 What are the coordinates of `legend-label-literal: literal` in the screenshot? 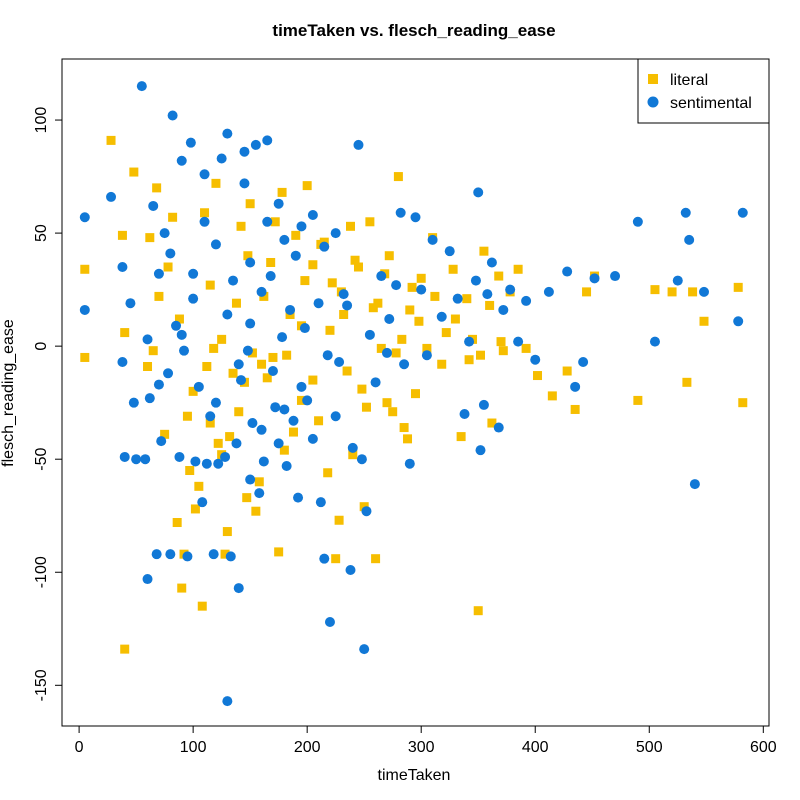 It's located at (689, 80).